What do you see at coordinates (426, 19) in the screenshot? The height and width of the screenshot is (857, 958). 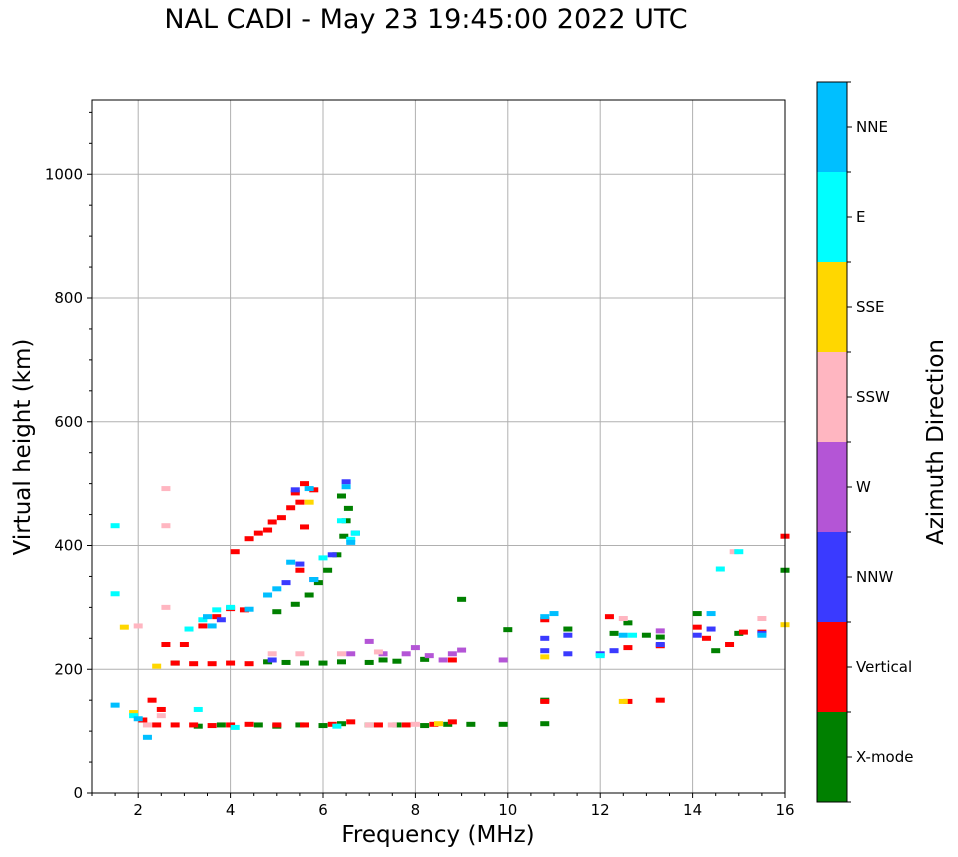 I see `chart-title: NAL CADI - May 23 19:45:00 2022 UTC` at bounding box center [426, 19].